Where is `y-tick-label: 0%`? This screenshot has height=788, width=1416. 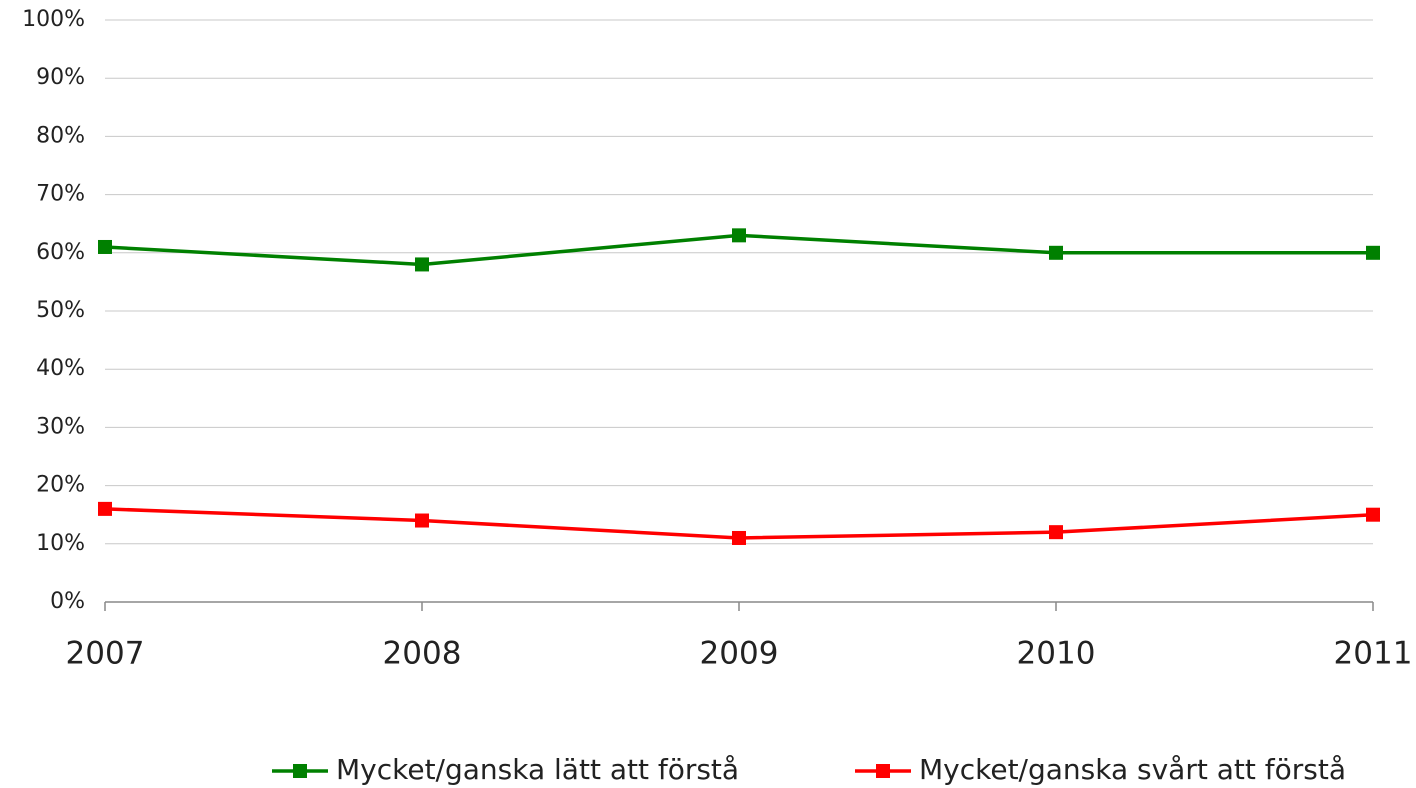
y-tick-label: 0% is located at coordinates (67, 601).